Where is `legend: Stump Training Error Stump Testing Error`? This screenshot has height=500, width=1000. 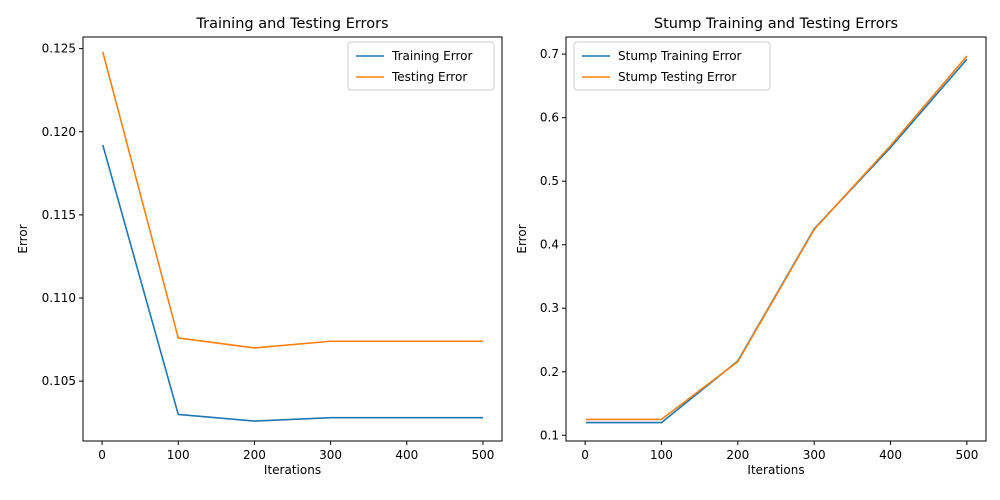
legend: Stump Training Error Stump Testing Error is located at coordinates (672, 66).